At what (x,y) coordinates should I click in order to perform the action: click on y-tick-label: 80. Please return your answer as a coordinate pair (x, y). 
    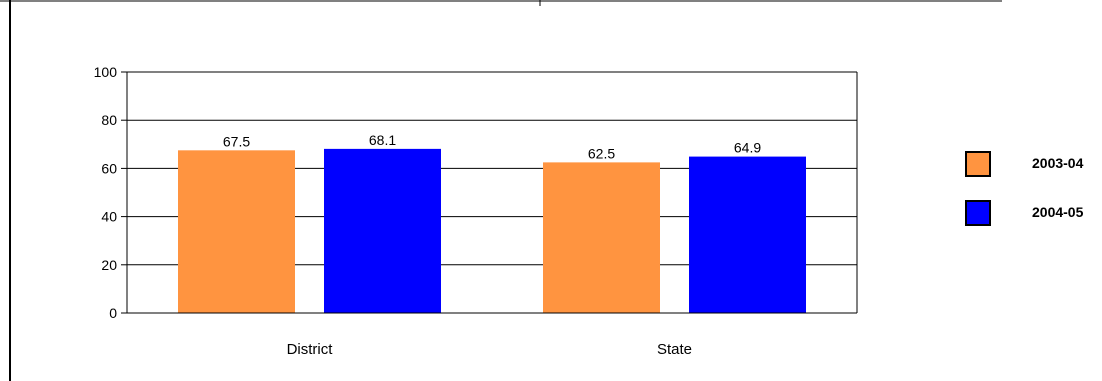
    Looking at the image, I should click on (109, 120).